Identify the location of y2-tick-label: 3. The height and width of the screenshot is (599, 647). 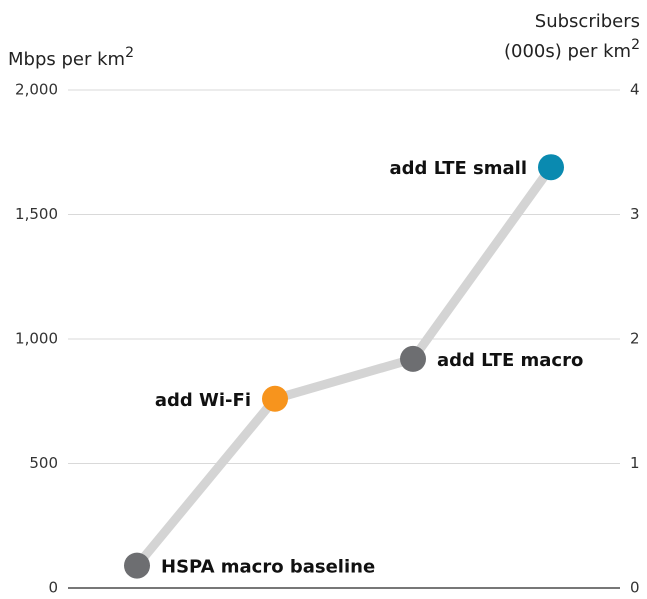
(635, 214).